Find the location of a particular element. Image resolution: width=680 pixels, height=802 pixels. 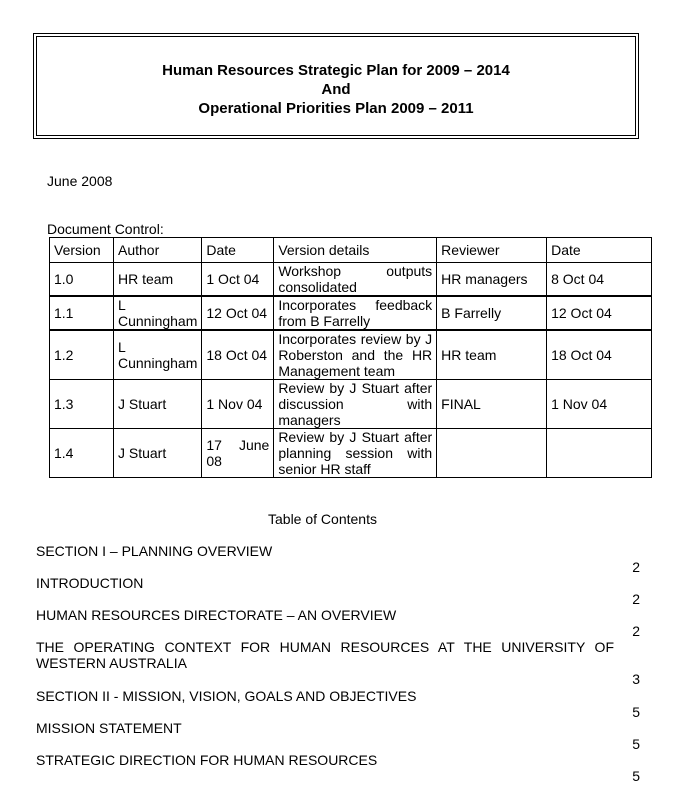

document-date: June 2008 is located at coordinates (80, 181).